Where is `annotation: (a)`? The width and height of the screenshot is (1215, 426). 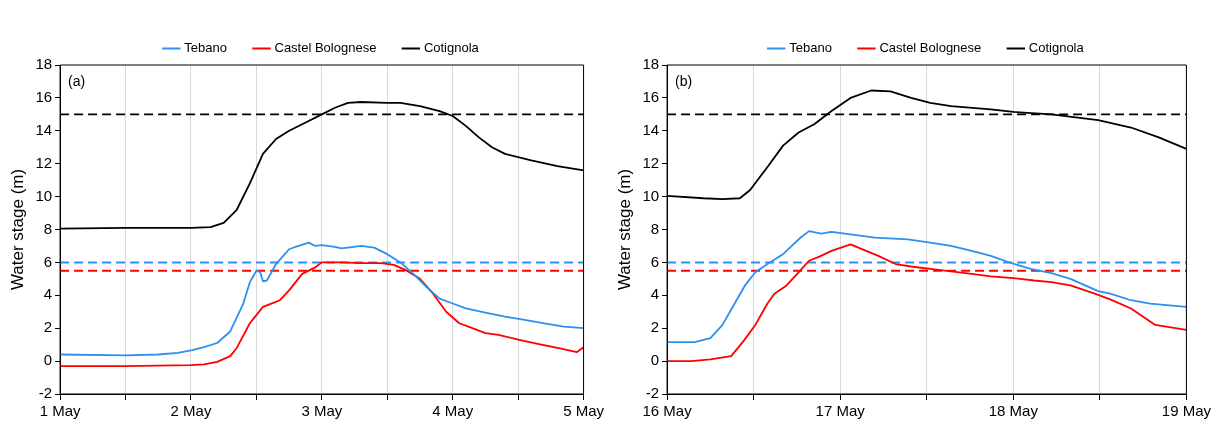
annotation: (a) is located at coordinates (77, 80).